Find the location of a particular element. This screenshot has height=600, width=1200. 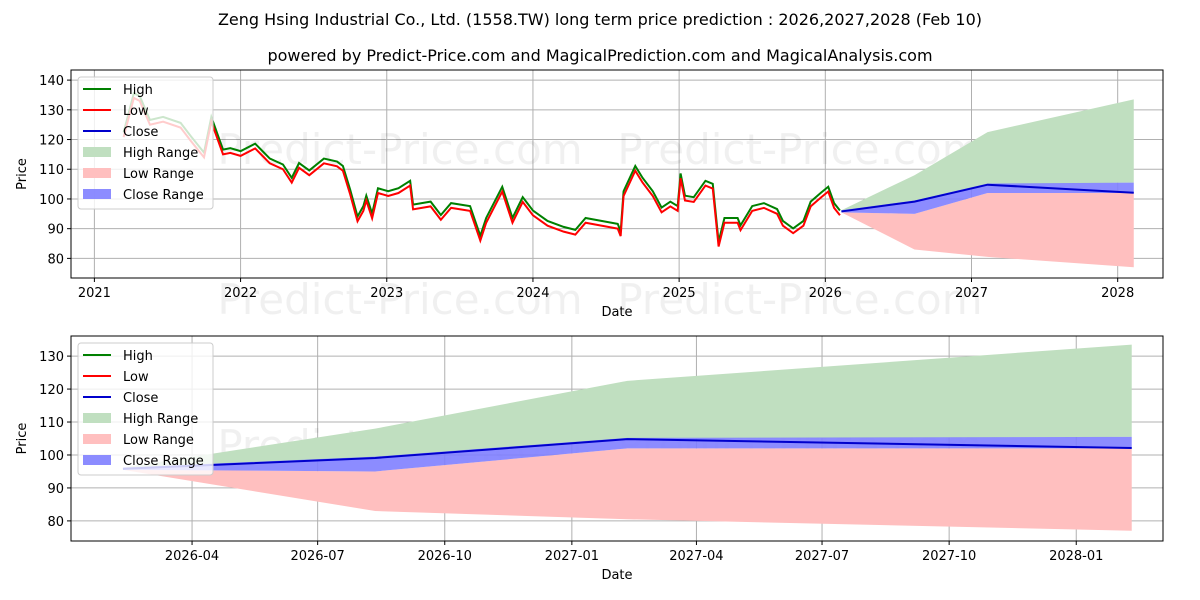

x-tick-label: 2028 is located at coordinates (1117, 293).